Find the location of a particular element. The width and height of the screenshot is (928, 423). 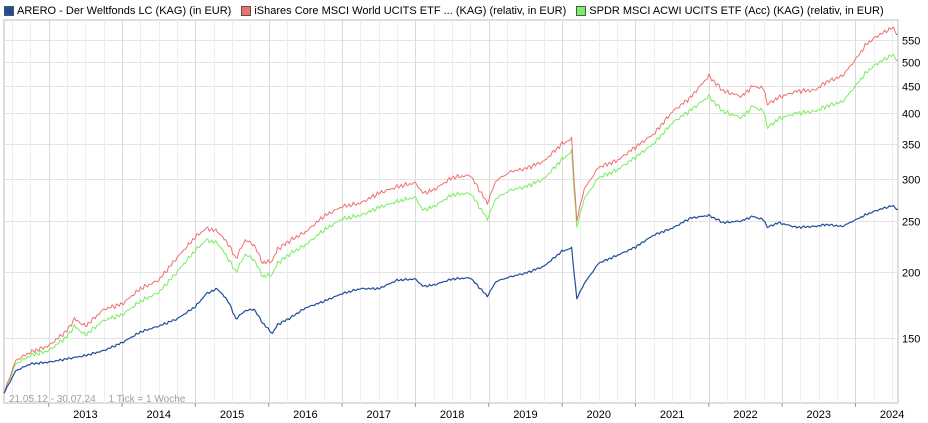

legend-swatch-spdr is located at coordinates (581, 11).